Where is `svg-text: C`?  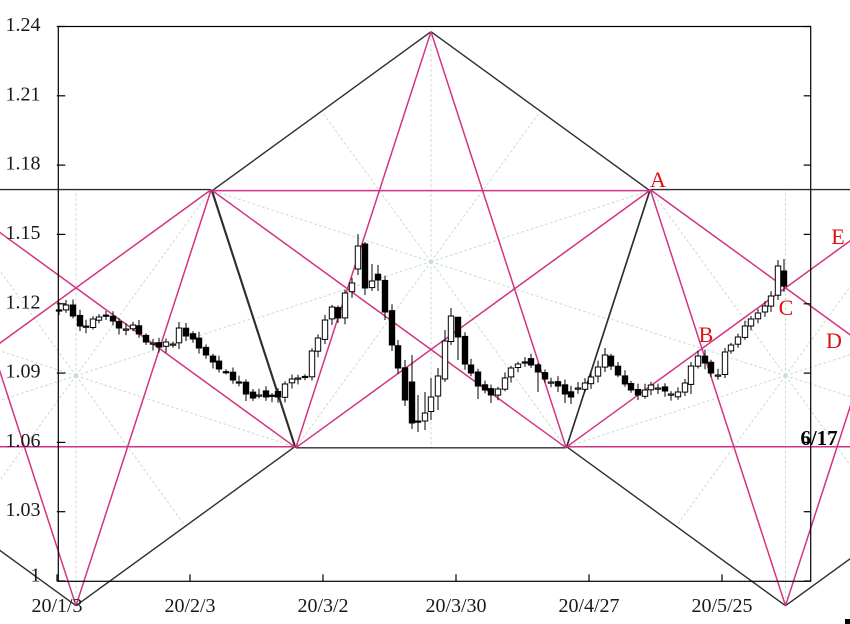 svg-text: C is located at coordinates (786, 307).